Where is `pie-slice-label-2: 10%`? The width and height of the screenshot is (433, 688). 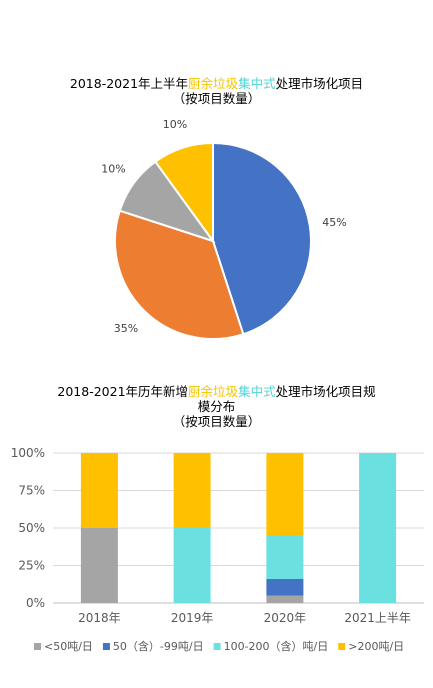 pie-slice-label-2: 10% is located at coordinates (113, 169).